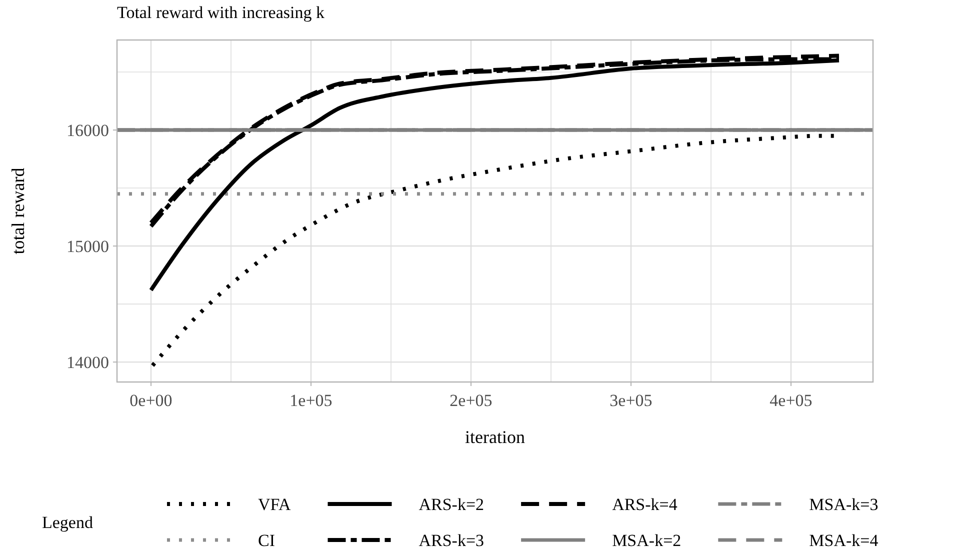 The height and width of the screenshot is (556, 955). What do you see at coordinates (151, 400) in the screenshot?
I see `x-tick-label: 0e+00` at bounding box center [151, 400].